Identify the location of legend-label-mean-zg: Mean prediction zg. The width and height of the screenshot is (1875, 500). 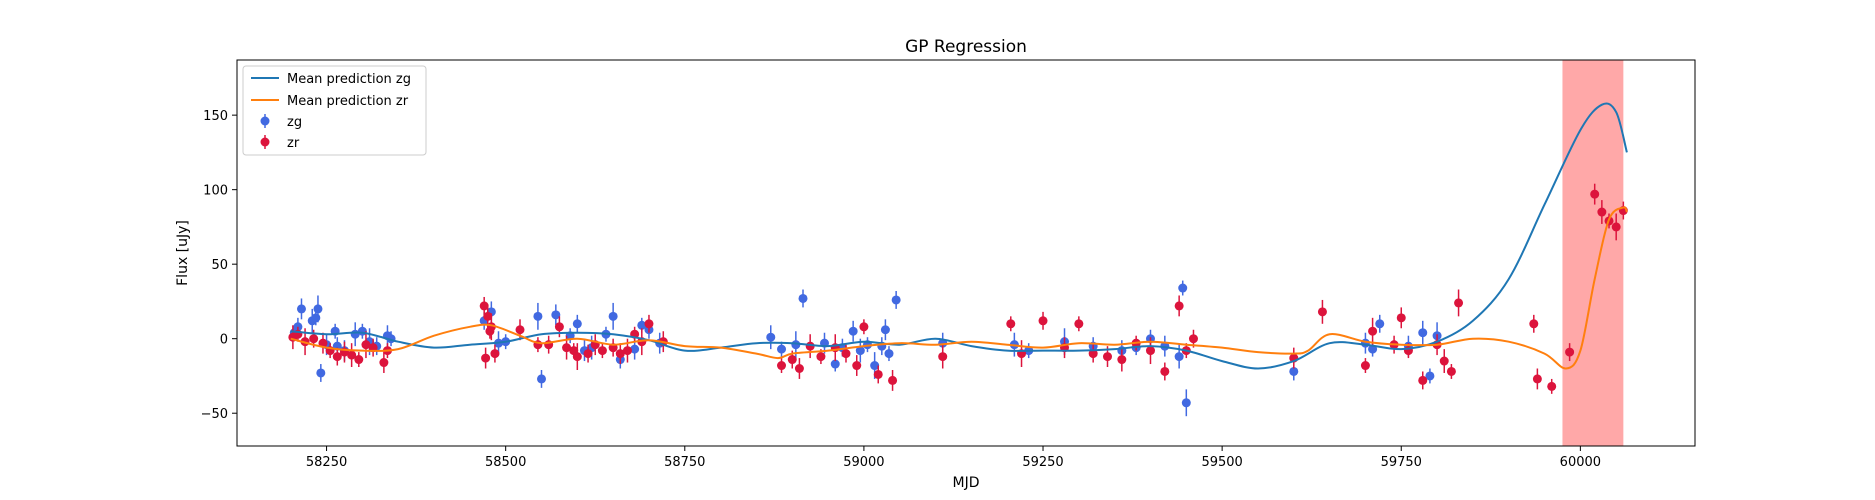
(349, 79).